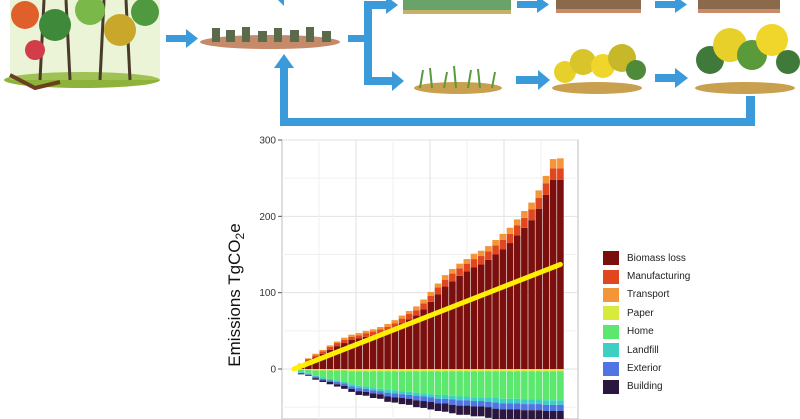 The width and height of the screenshot is (800, 419). Describe the element at coordinates (747, 59) in the screenshot. I see `mature-forest-illustration` at that location.